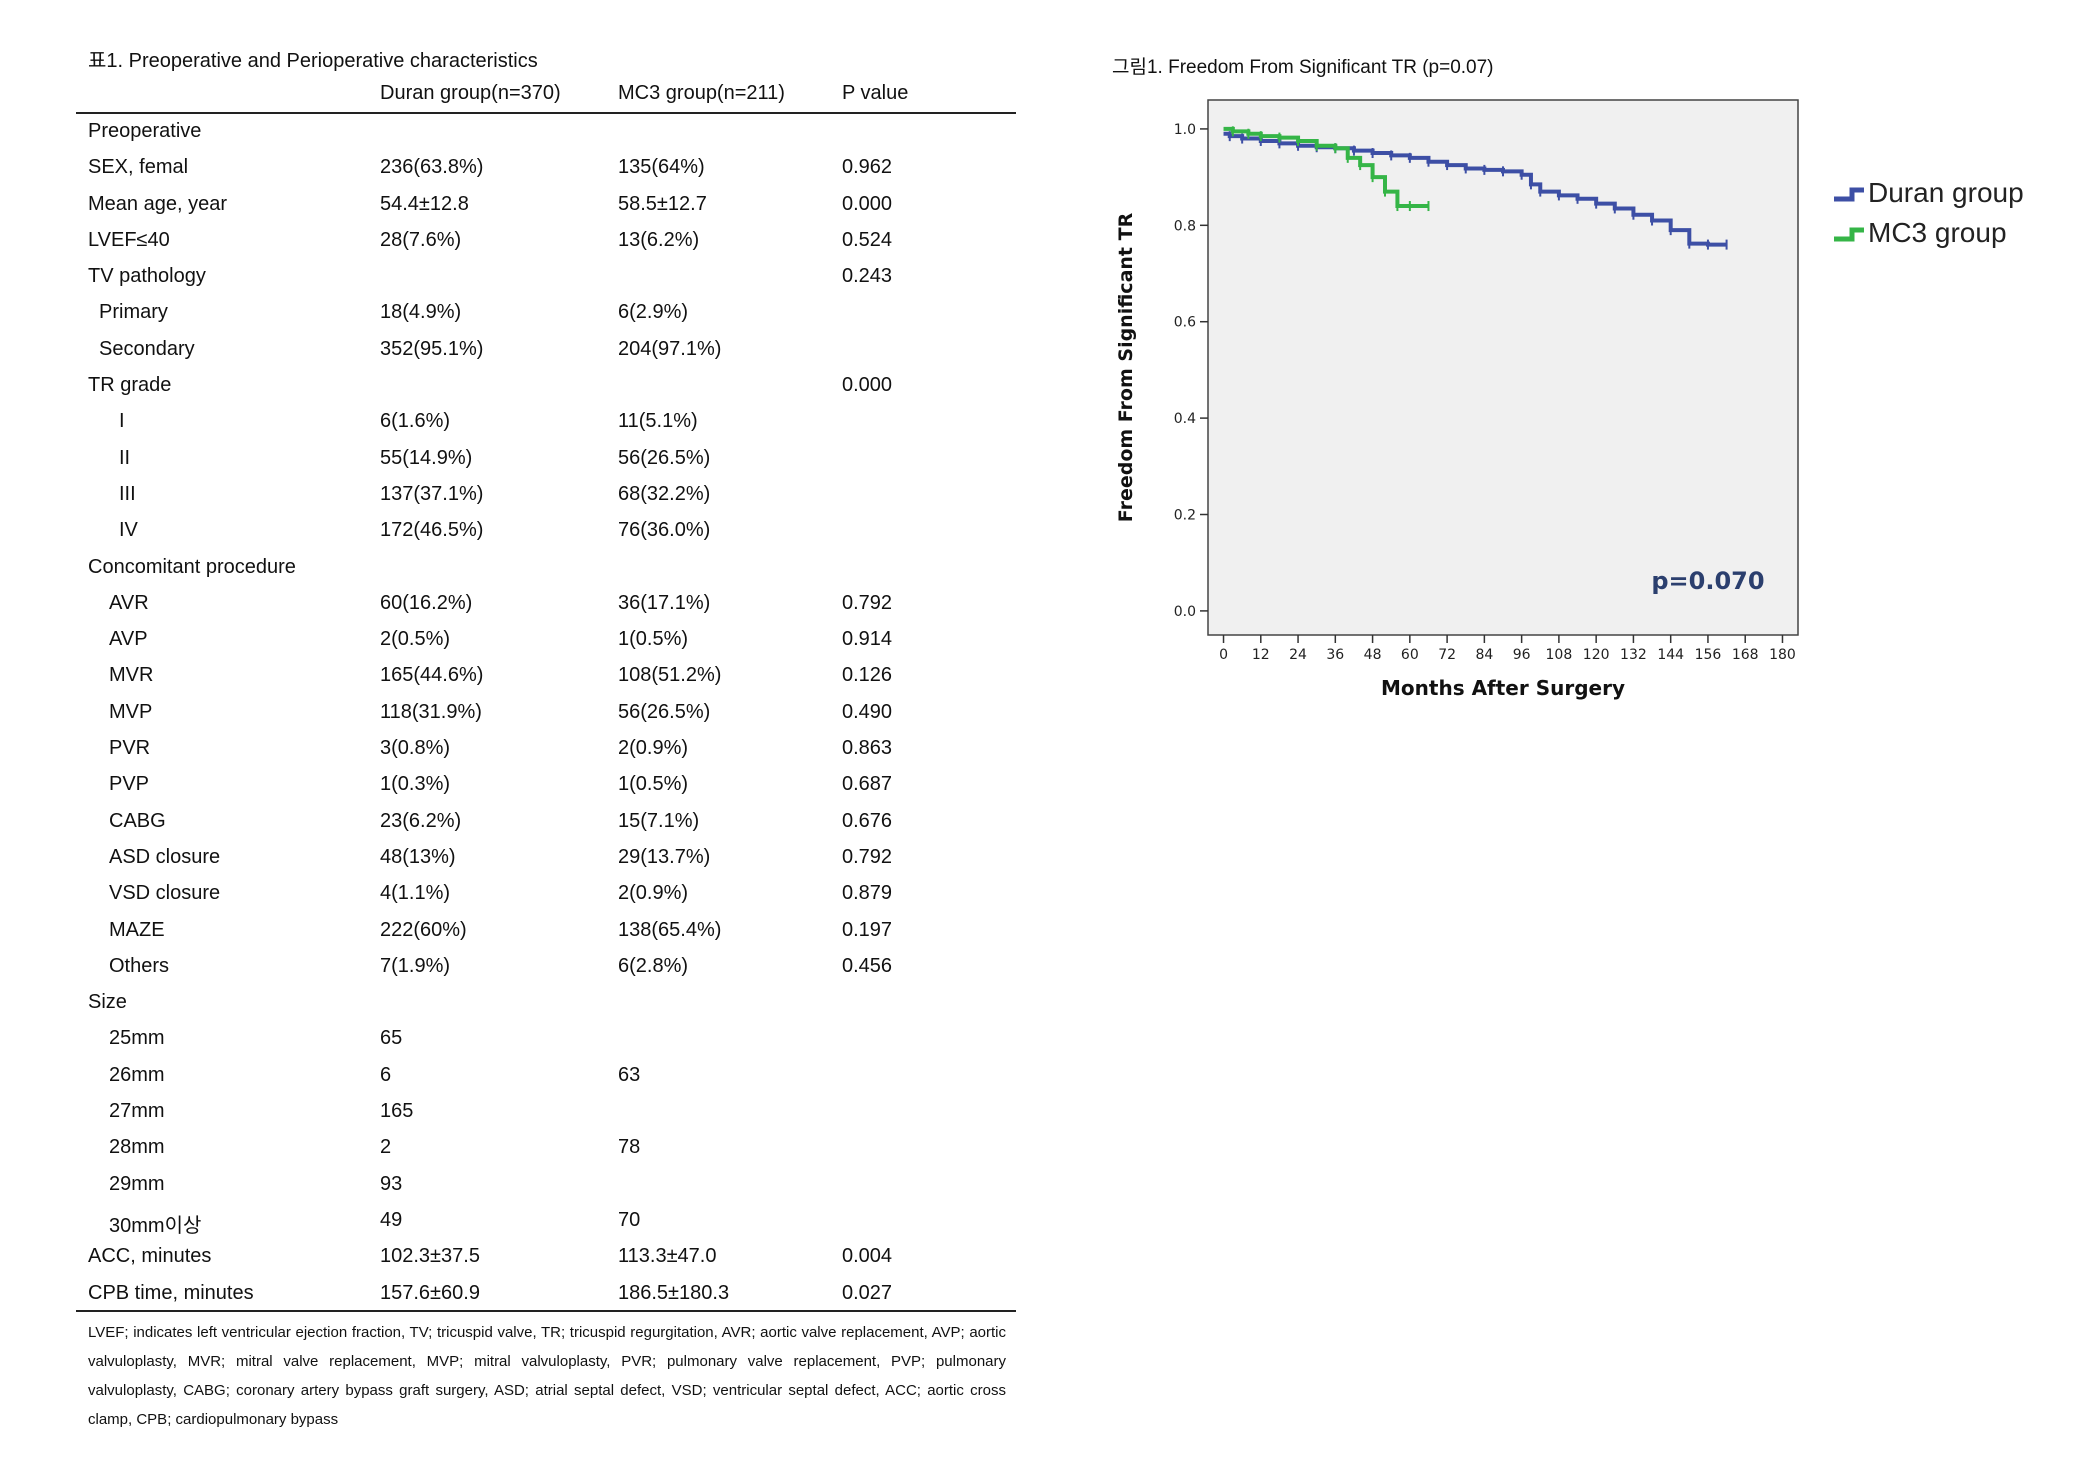  What do you see at coordinates (391, 1219) in the screenshot?
I see `cell-duran: 49` at bounding box center [391, 1219].